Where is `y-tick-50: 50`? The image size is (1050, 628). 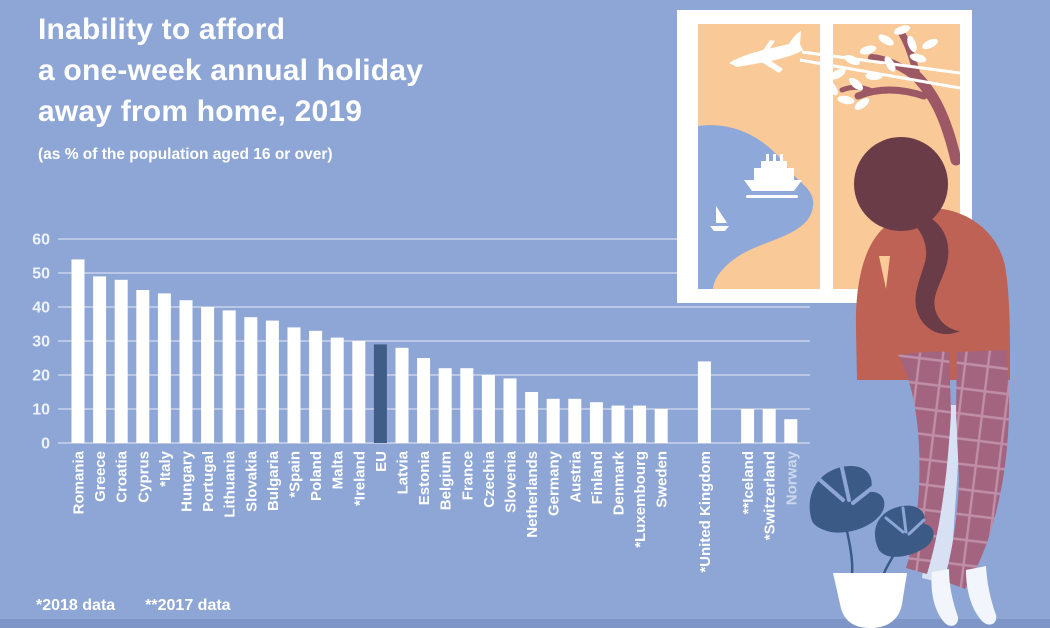
y-tick-50: 50 is located at coordinates (41, 274).